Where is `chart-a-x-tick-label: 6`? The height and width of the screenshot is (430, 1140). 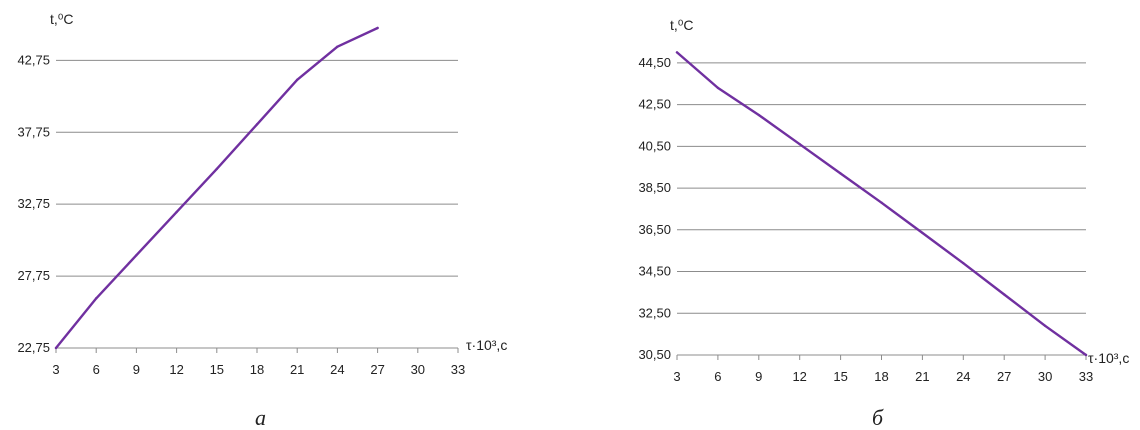 chart-a-x-tick-label: 6 is located at coordinates (96, 369).